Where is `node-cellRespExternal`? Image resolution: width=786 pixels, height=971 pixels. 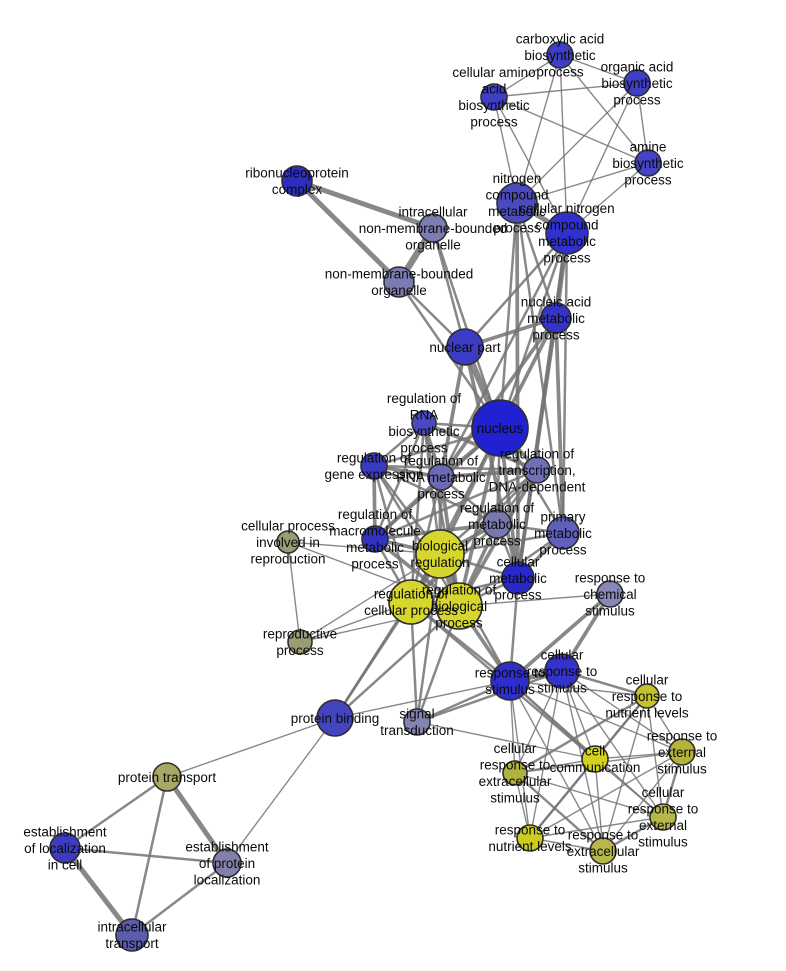 node-cellRespExternal is located at coordinates (663, 817).